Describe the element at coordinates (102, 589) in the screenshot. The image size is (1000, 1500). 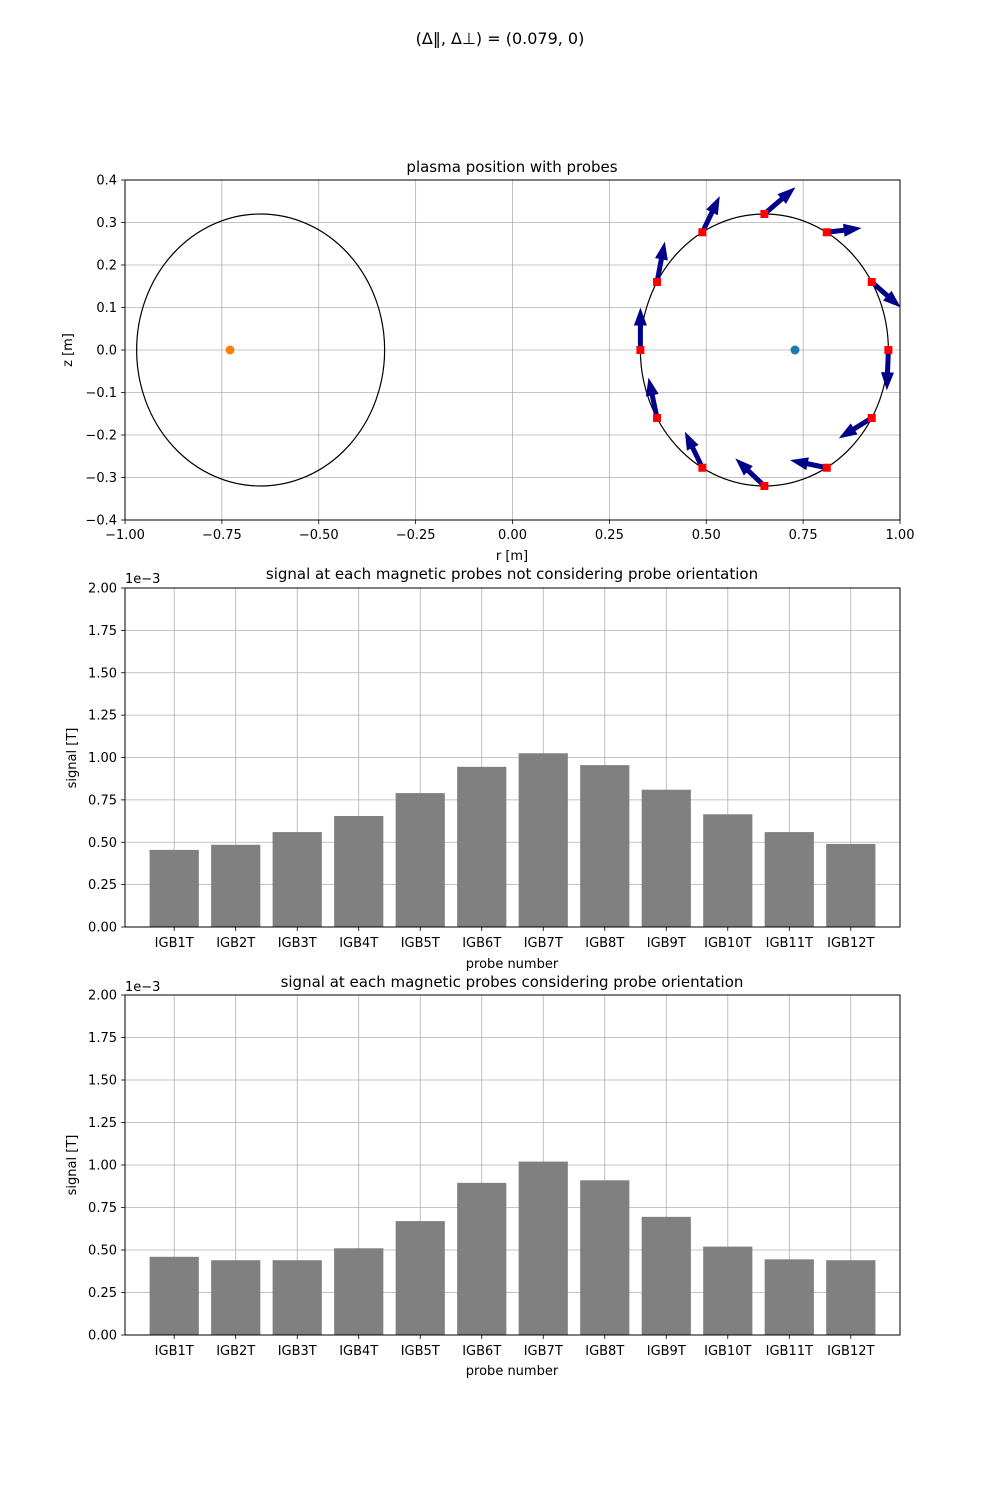
I see `y-tick-label: 2.00` at that location.